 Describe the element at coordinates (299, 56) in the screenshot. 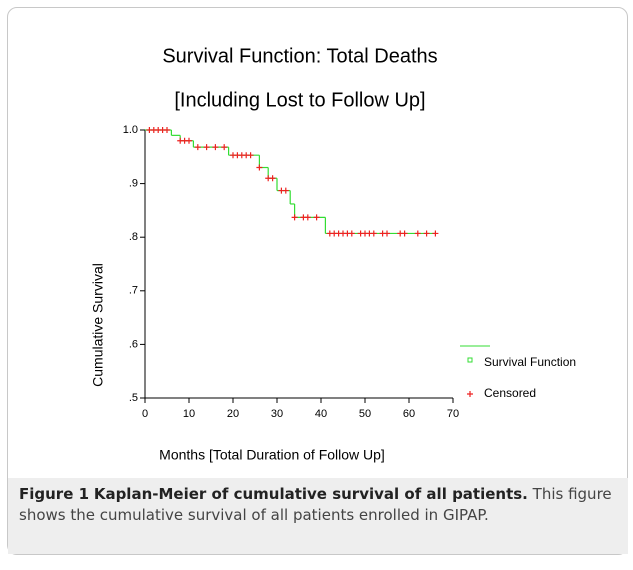

I see `chart-title: Survival Function: Total Deaths` at that location.